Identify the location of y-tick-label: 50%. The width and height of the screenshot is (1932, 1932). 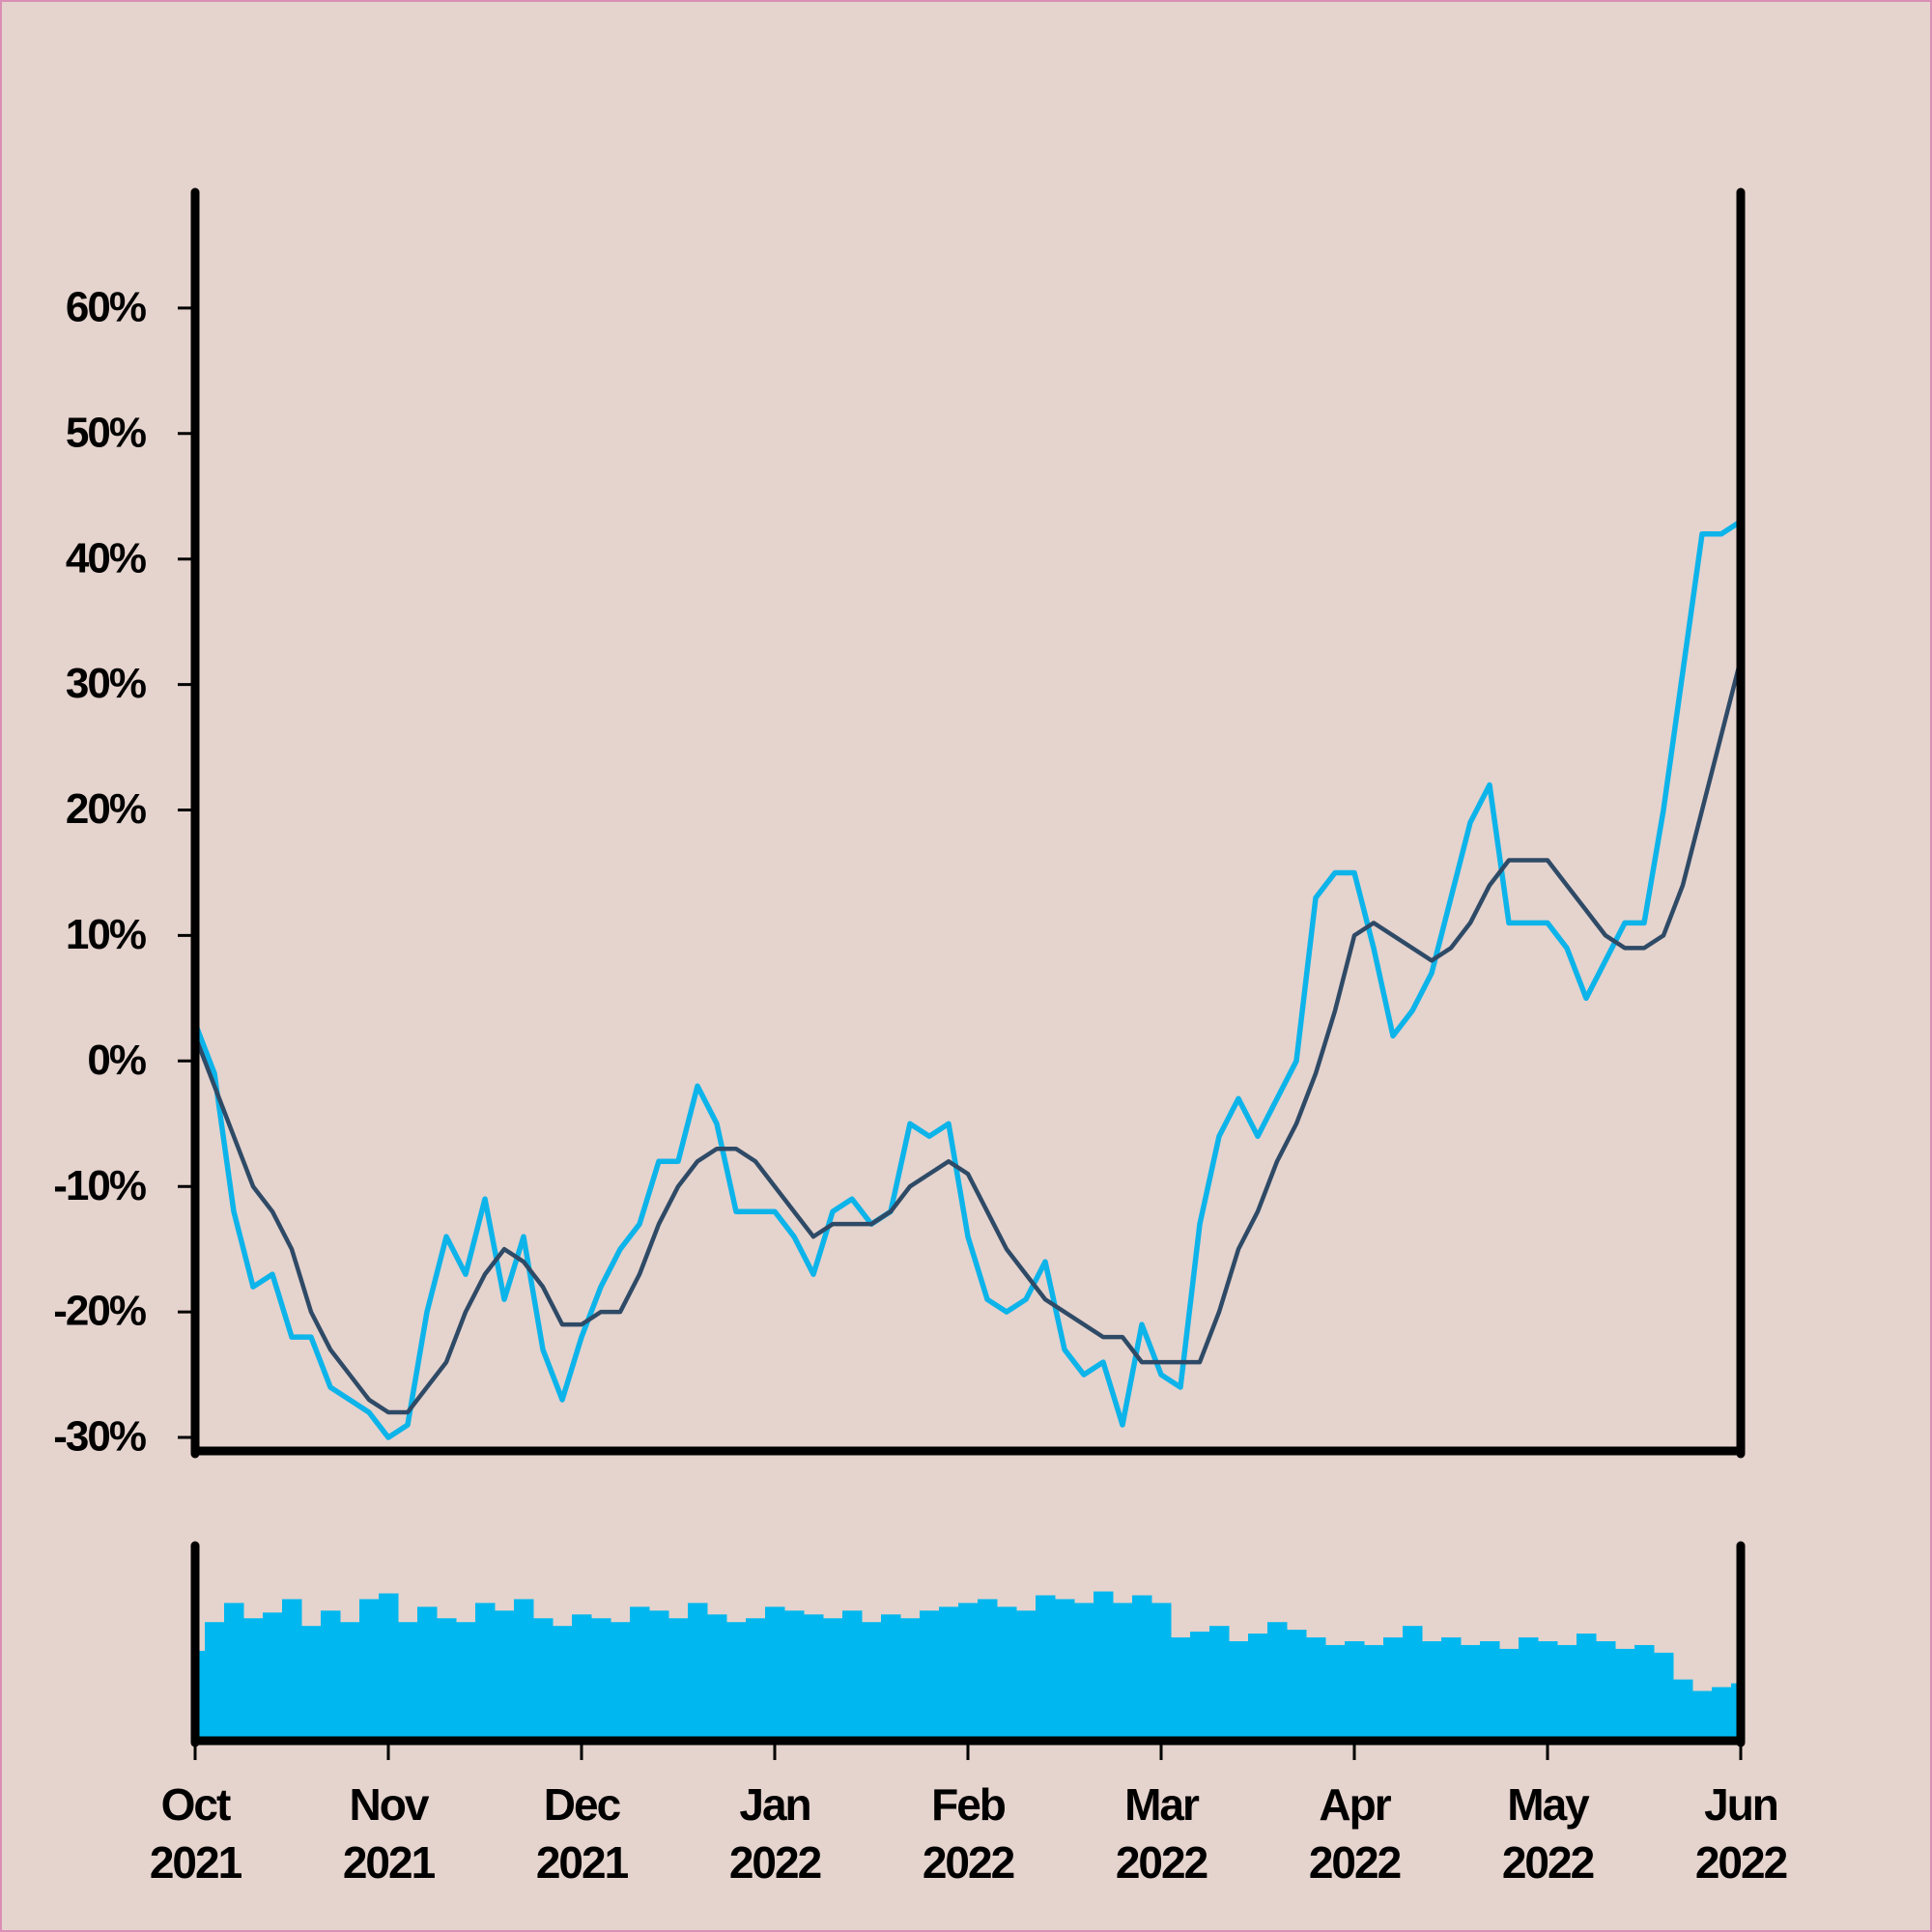
(106, 432).